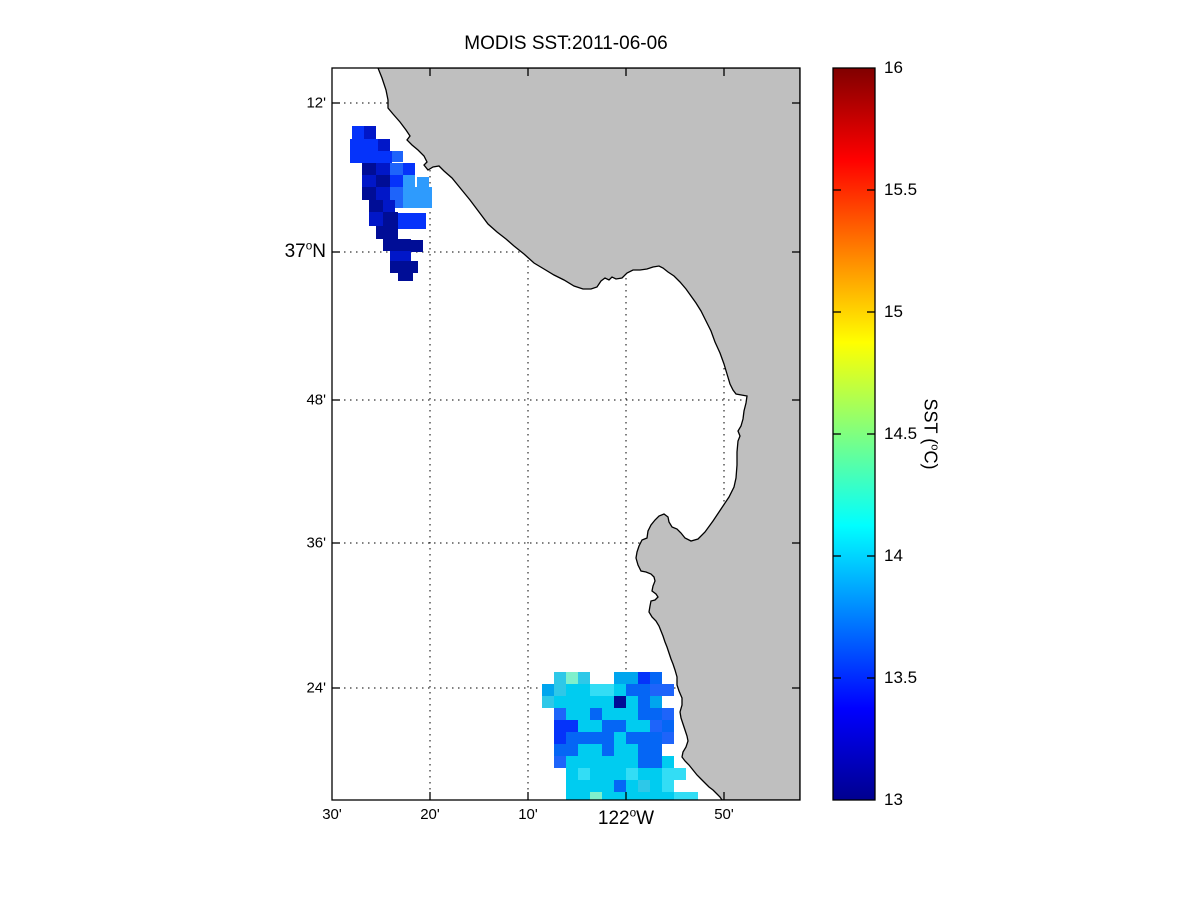 This screenshot has height=900, width=1200. Describe the element at coordinates (901, 189) in the screenshot. I see `cbar-tick-15p5: 15.5` at that location.